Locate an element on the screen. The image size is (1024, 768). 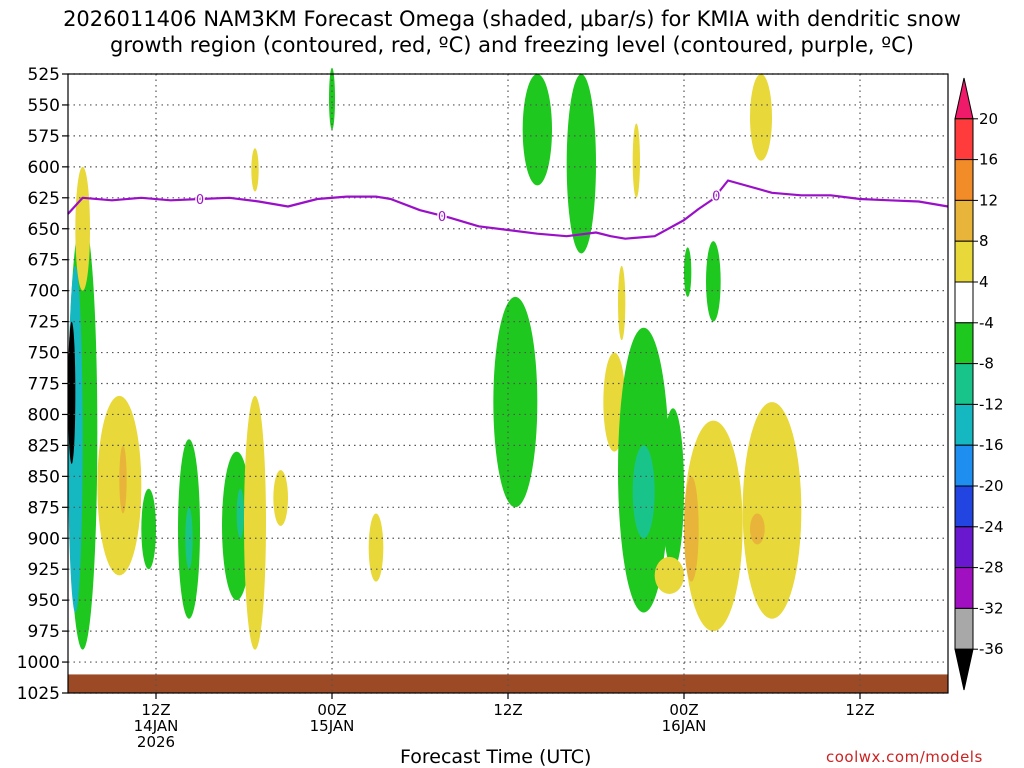
y-tick-label: 725 is located at coordinates (44, 323).